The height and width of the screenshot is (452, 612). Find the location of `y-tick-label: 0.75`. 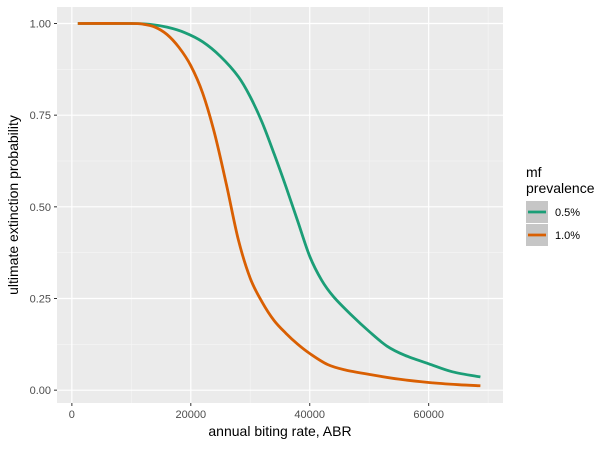

y-tick-label: 0.75 is located at coordinates (40, 116).